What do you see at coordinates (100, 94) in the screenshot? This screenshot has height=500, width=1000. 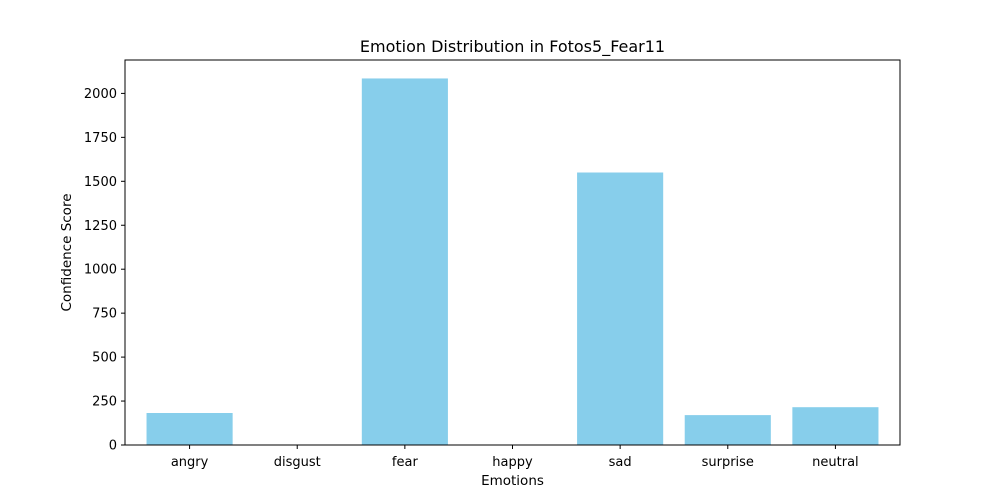 I see `y-tick-label: 2000` at bounding box center [100, 94].